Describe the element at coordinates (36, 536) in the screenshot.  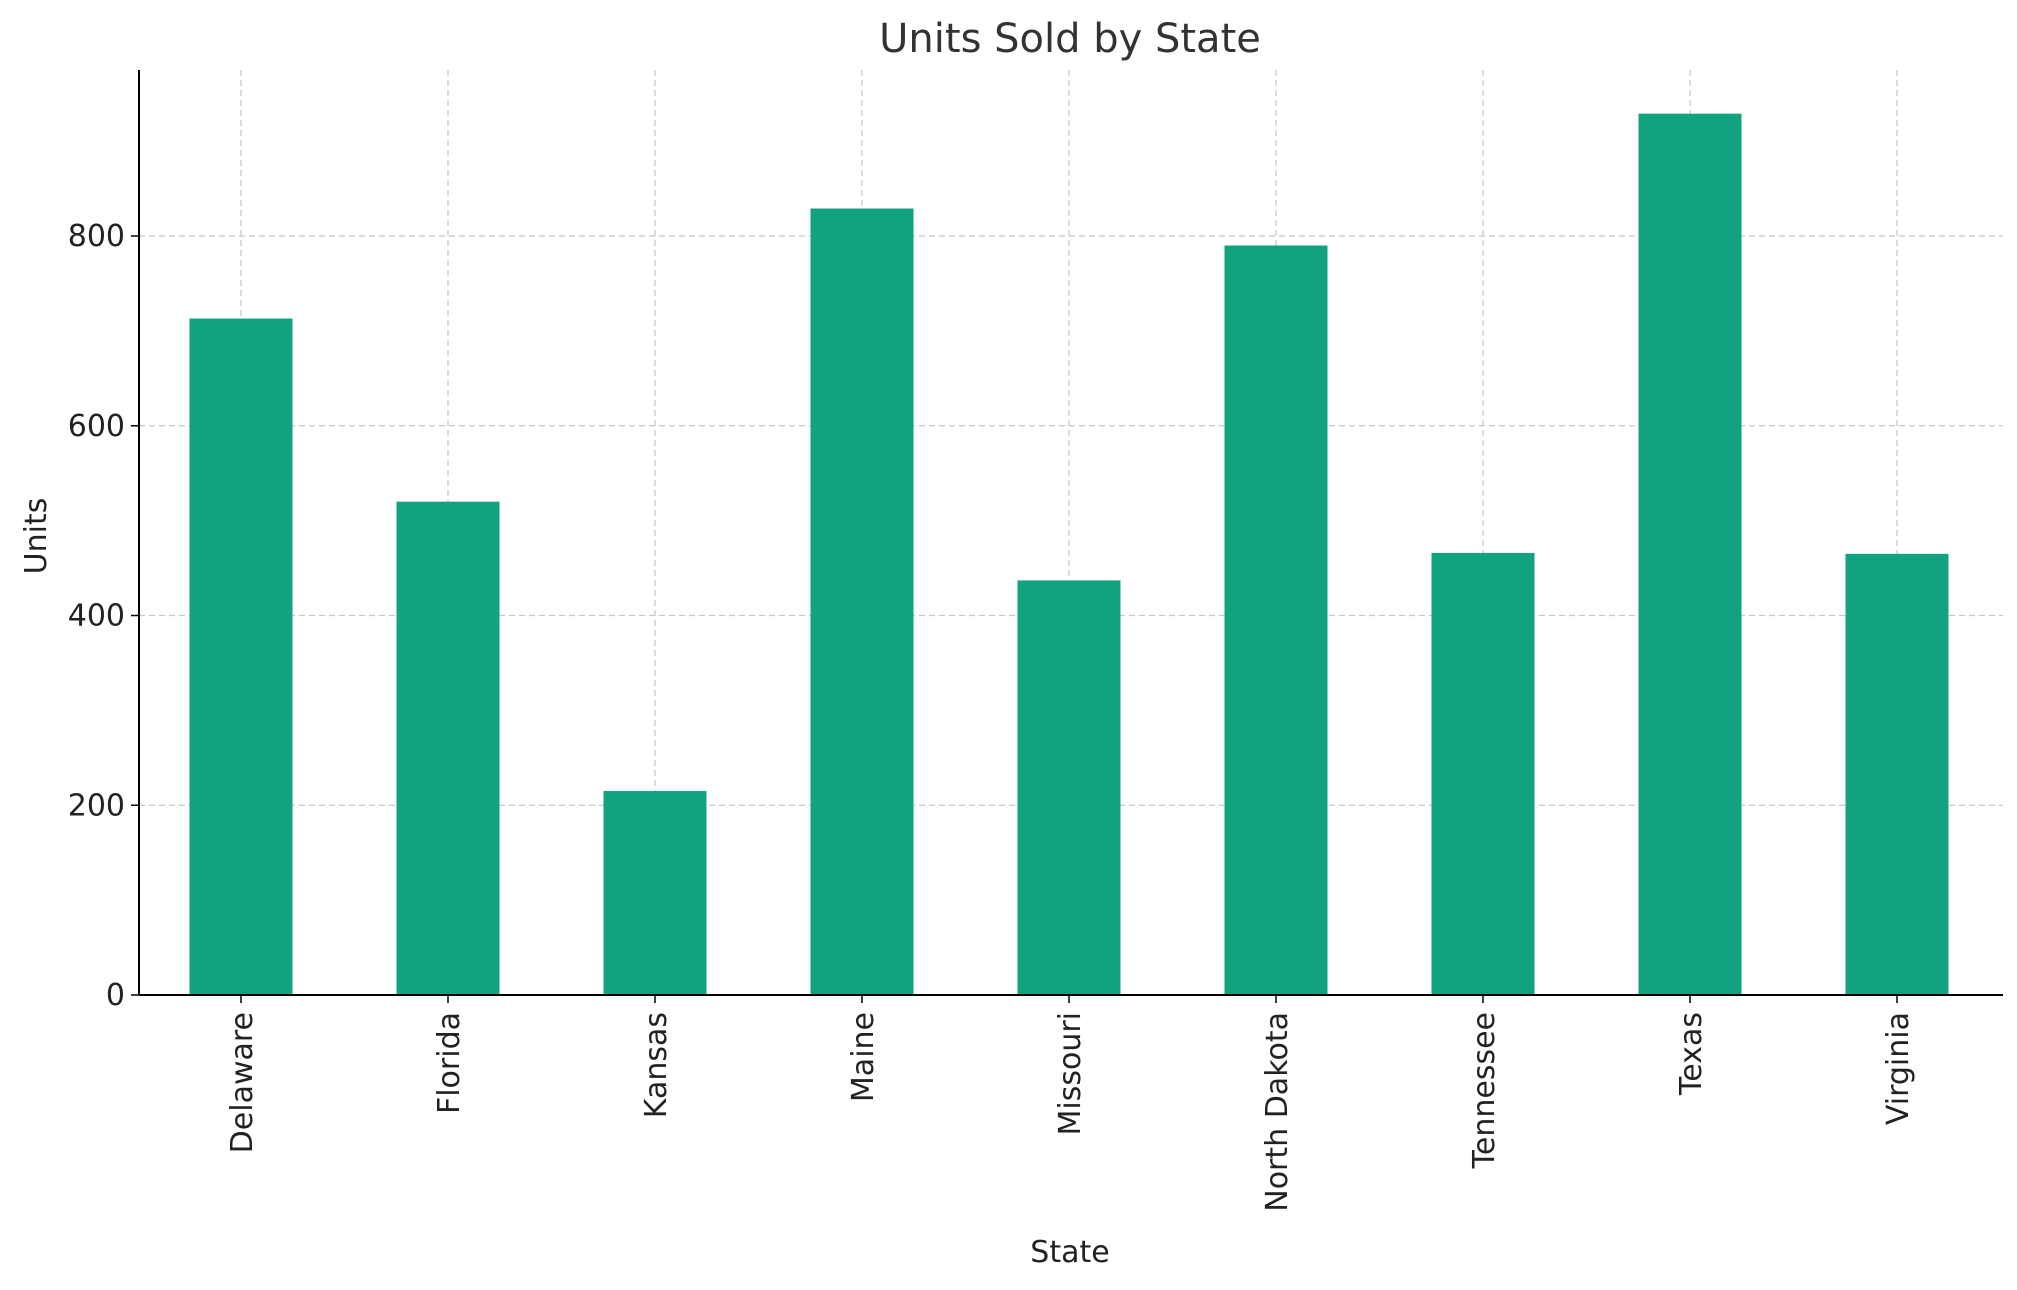
I see `y-axis-label: Units` at that location.